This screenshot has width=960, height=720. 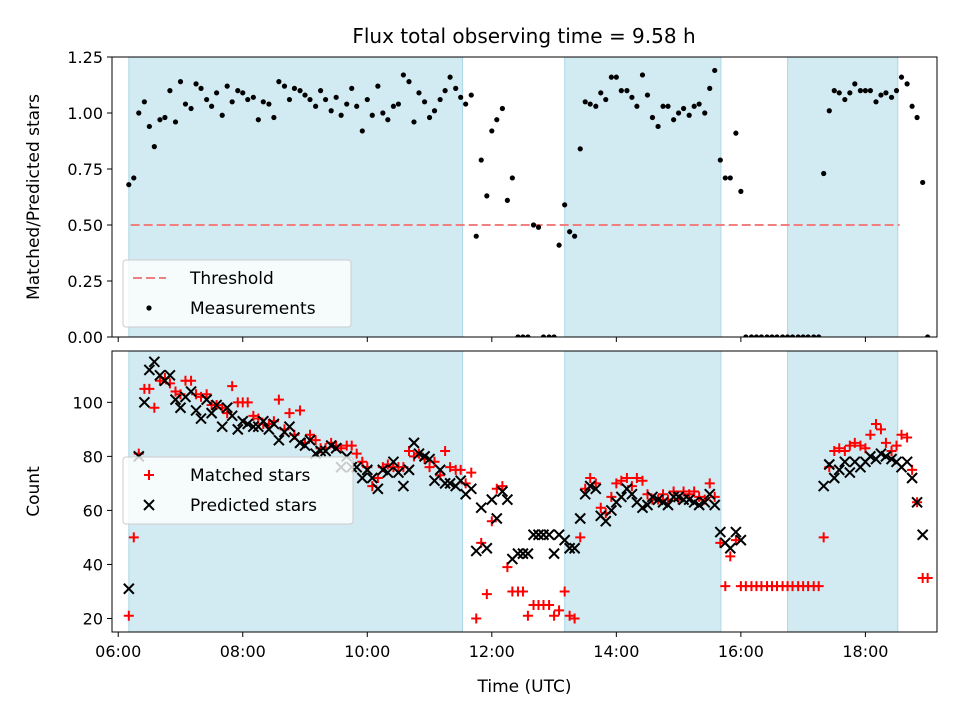 What do you see at coordinates (250, 476) in the screenshot?
I see `panel2-legend-label: Matched stars` at bounding box center [250, 476].